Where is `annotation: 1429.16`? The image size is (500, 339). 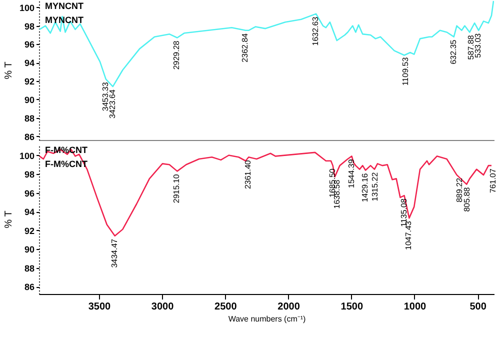
annotation: 1429.16 is located at coordinates (365, 187).